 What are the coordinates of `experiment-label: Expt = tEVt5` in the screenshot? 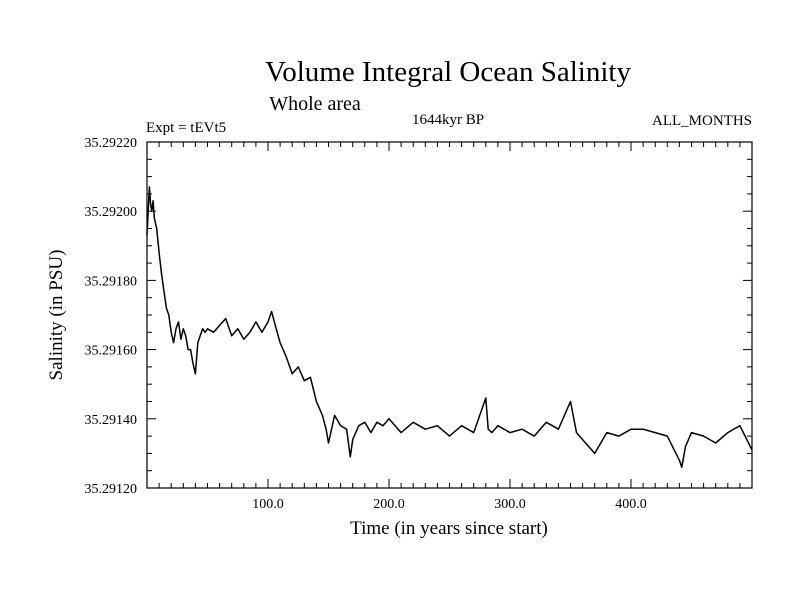 It's located at (186, 128).